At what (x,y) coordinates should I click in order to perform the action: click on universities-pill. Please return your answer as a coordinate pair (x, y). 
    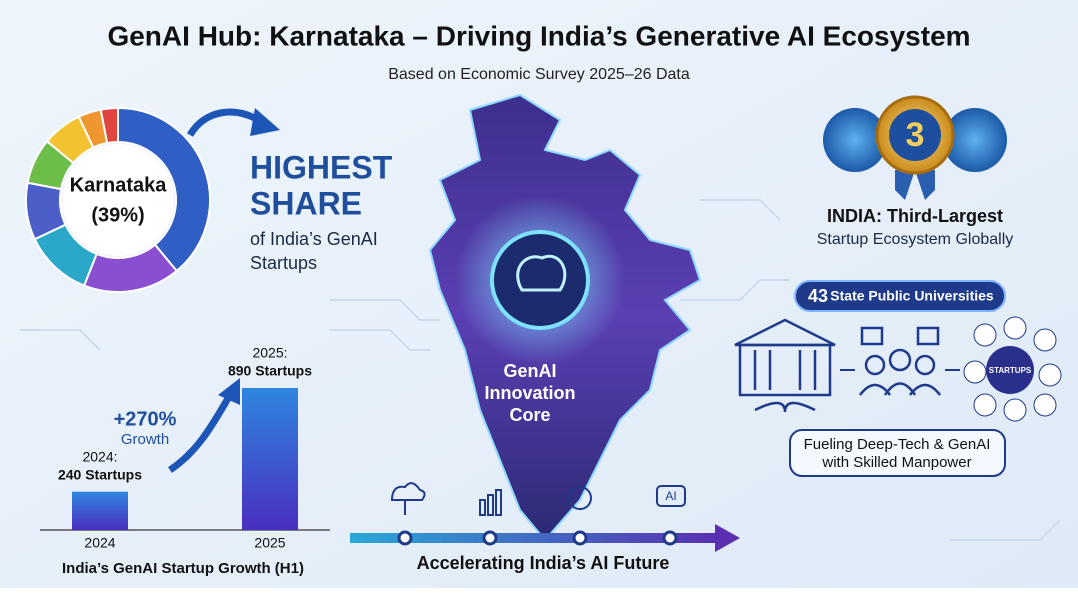
    Looking at the image, I should click on (900, 296).